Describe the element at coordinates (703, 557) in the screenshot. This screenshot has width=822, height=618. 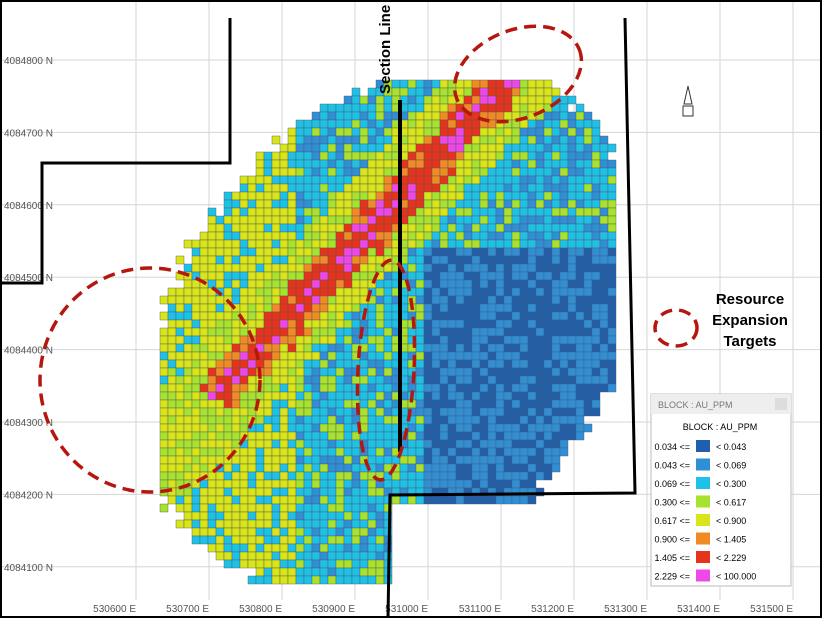
I see `legend-swatch` at that location.